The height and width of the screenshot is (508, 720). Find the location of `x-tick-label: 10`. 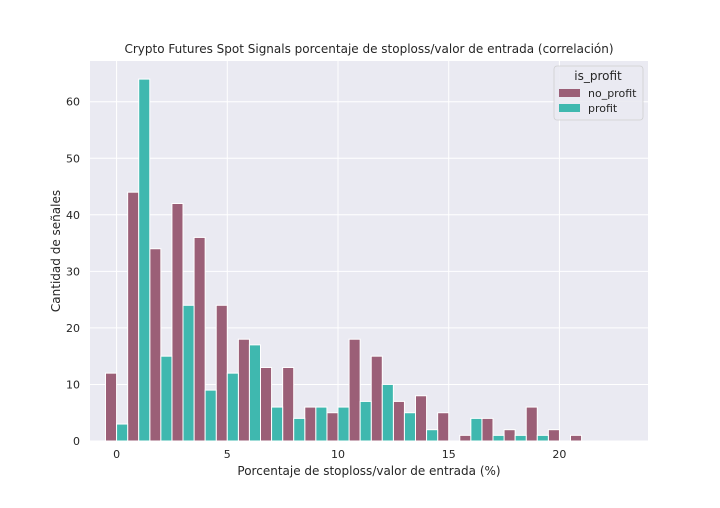

x-tick-label: 10 is located at coordinates (338, 454).